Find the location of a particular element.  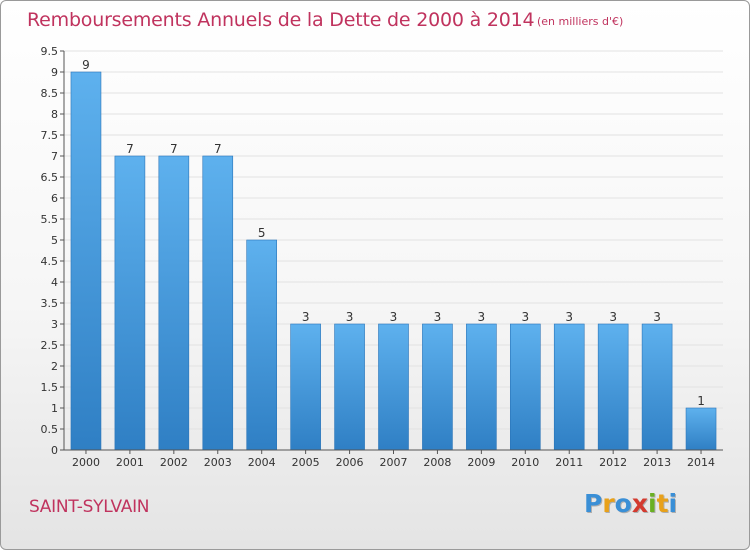

y-tick-label: 3 is located at coordinates (54, 324).